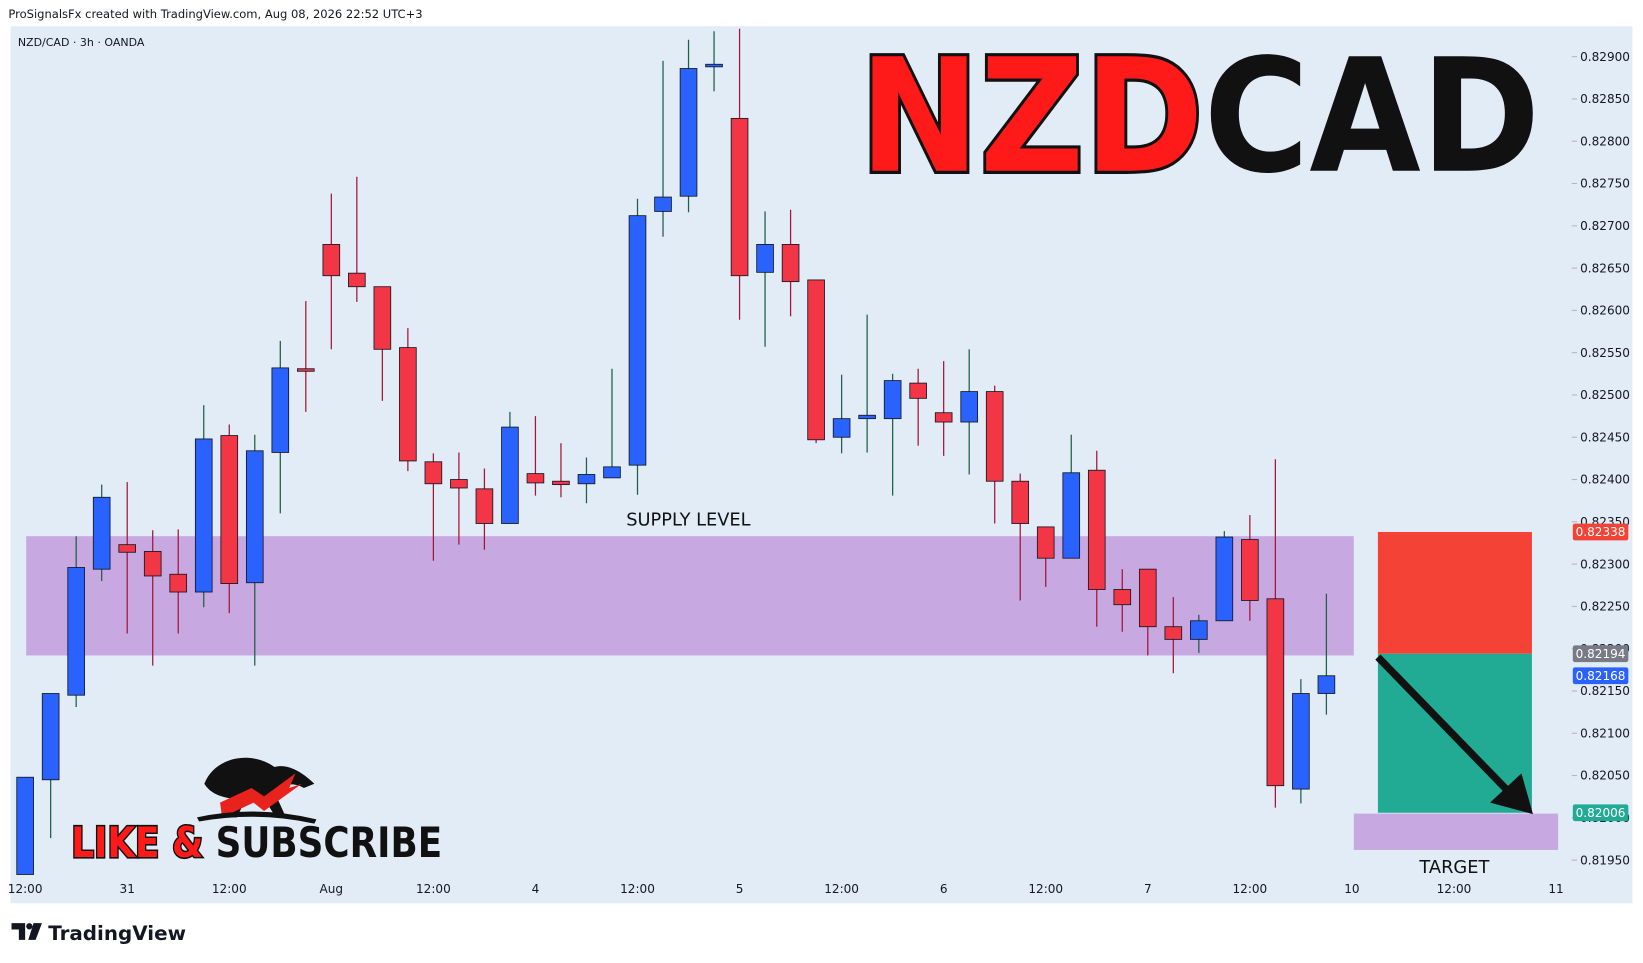  Describe the element at coordinates (137, 842) in the screenshot. I see `cta-part: LIKE &` at that location.